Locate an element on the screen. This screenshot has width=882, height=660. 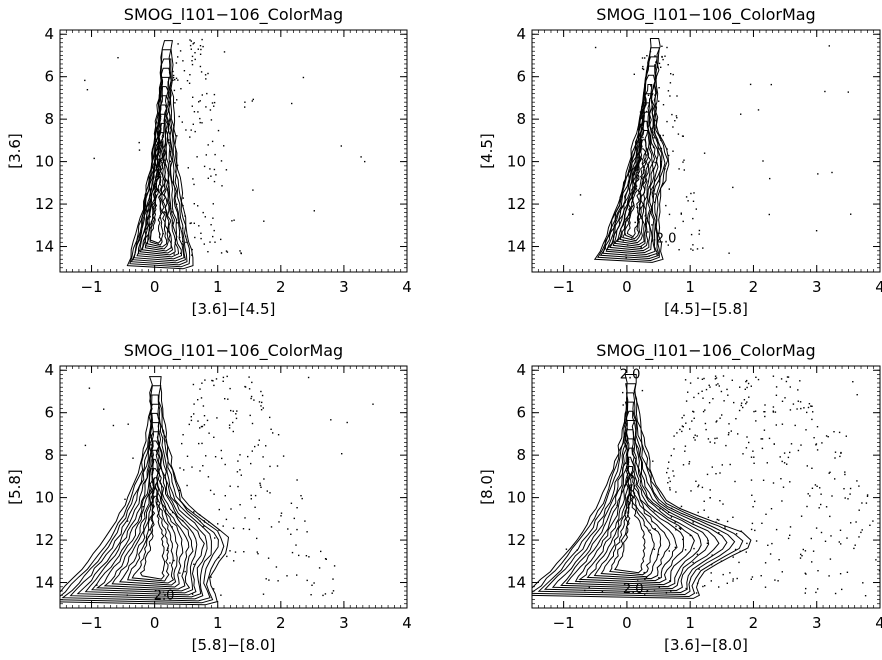
contour-label: 2.0 is located at coordinates (164, 596).